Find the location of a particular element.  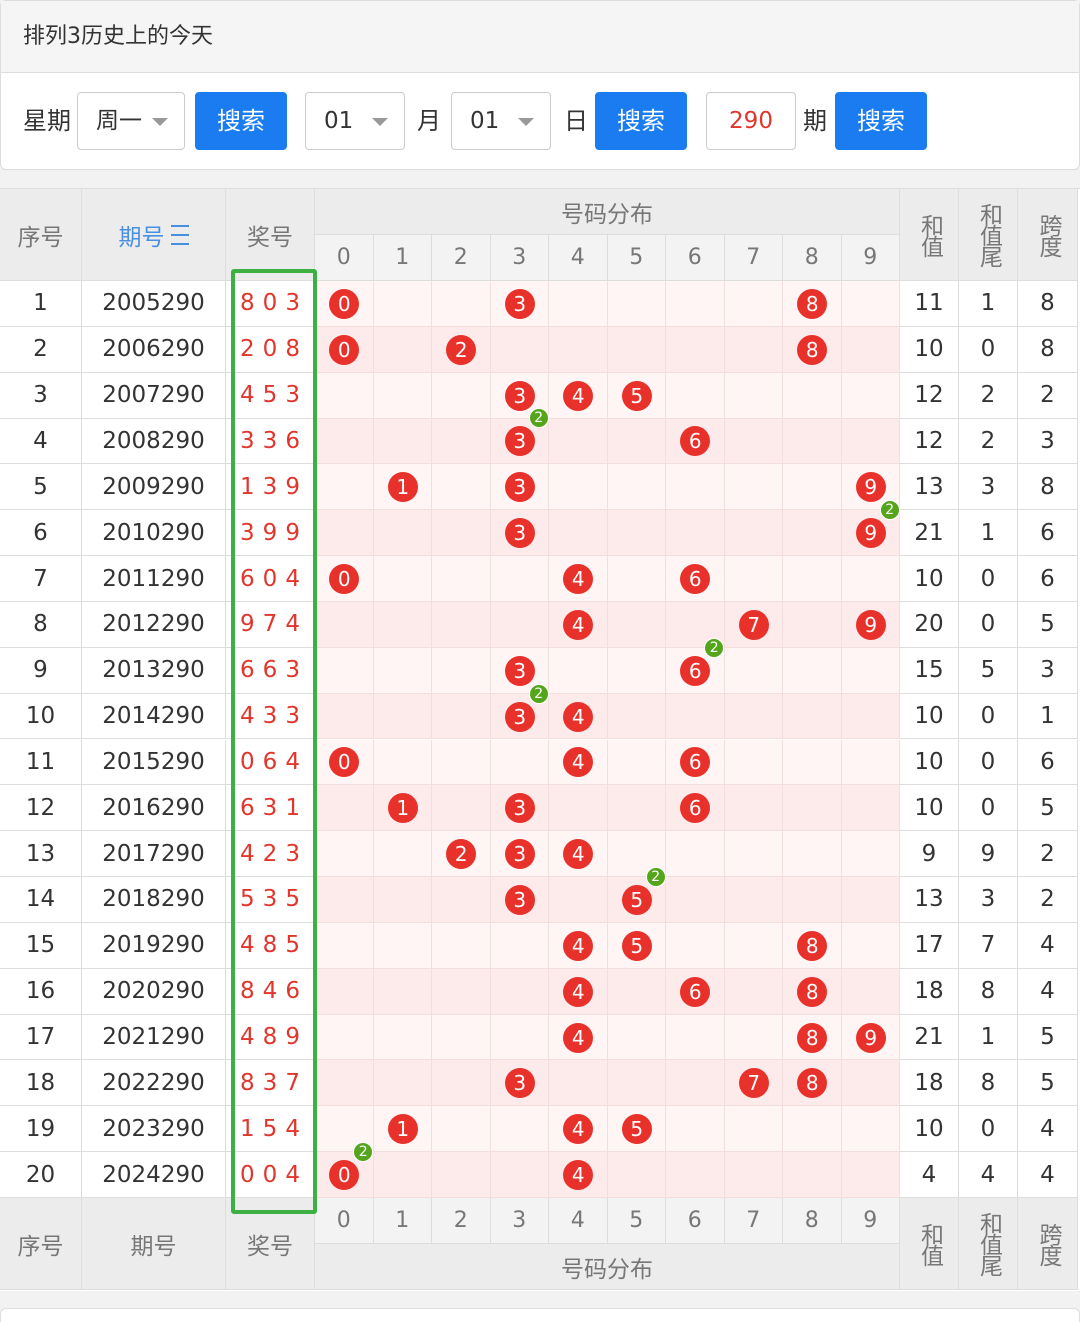

number-ball: 4 is located at coordinates (578, 624).